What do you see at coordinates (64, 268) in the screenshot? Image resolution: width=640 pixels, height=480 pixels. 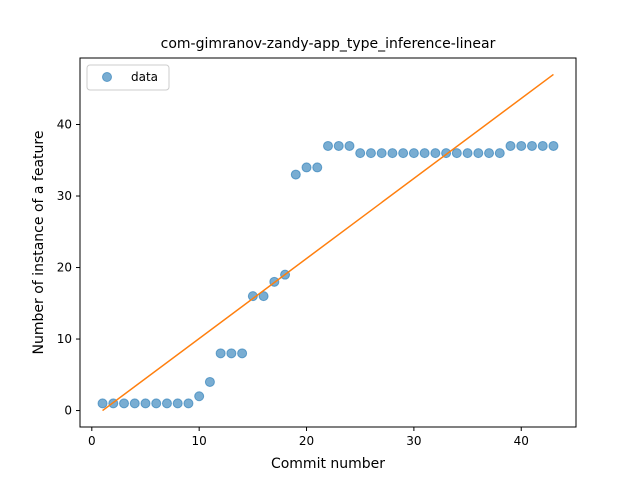 I see `y-tick-label: 20` at bounding box center [64, 268].